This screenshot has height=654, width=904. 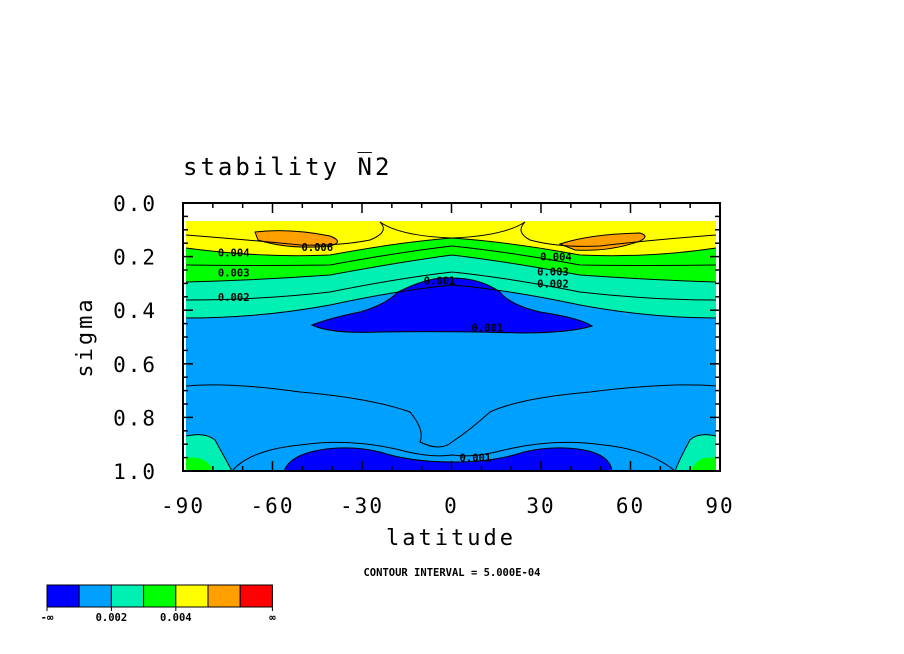 What do you see at coordinates (317, 248) in the screenshot?
I see `contour-label: 0.006` at bounding box center [317, 248].